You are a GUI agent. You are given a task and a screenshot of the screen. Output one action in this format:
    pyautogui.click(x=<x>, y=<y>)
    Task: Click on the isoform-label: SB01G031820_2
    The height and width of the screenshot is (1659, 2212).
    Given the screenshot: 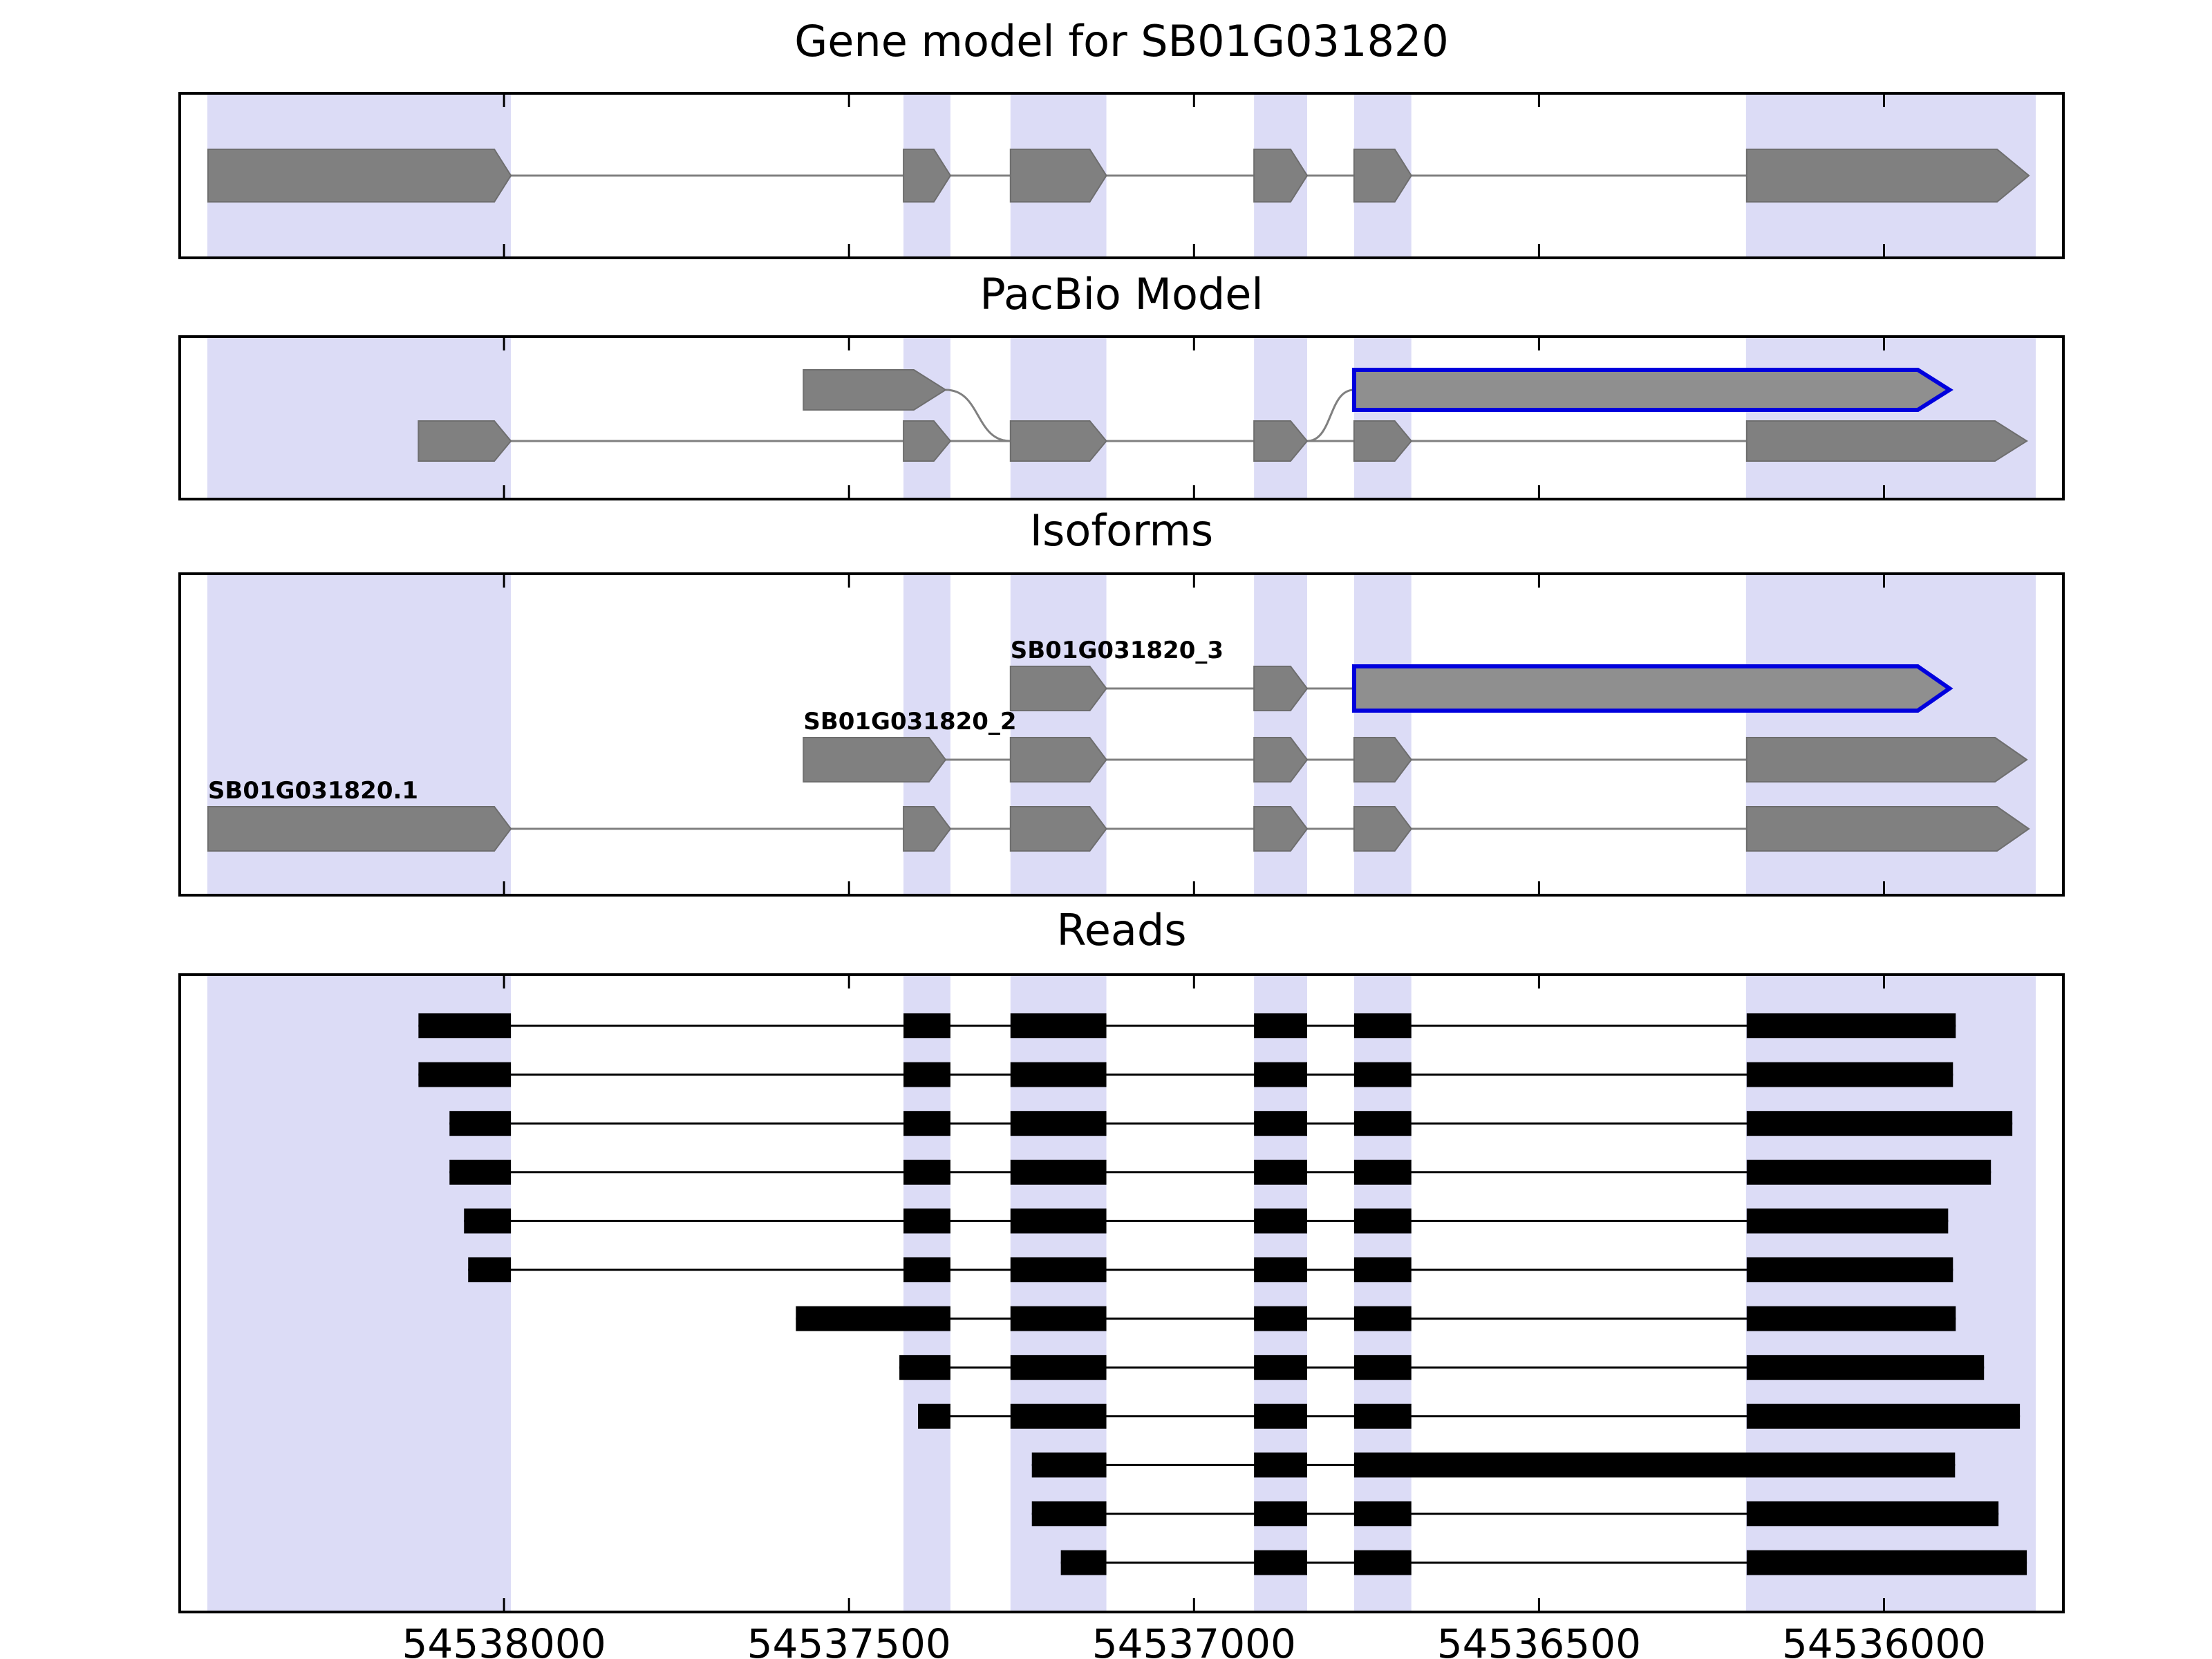 What is the action you would take?
    pyautogui.click(x=910, y=721)
    